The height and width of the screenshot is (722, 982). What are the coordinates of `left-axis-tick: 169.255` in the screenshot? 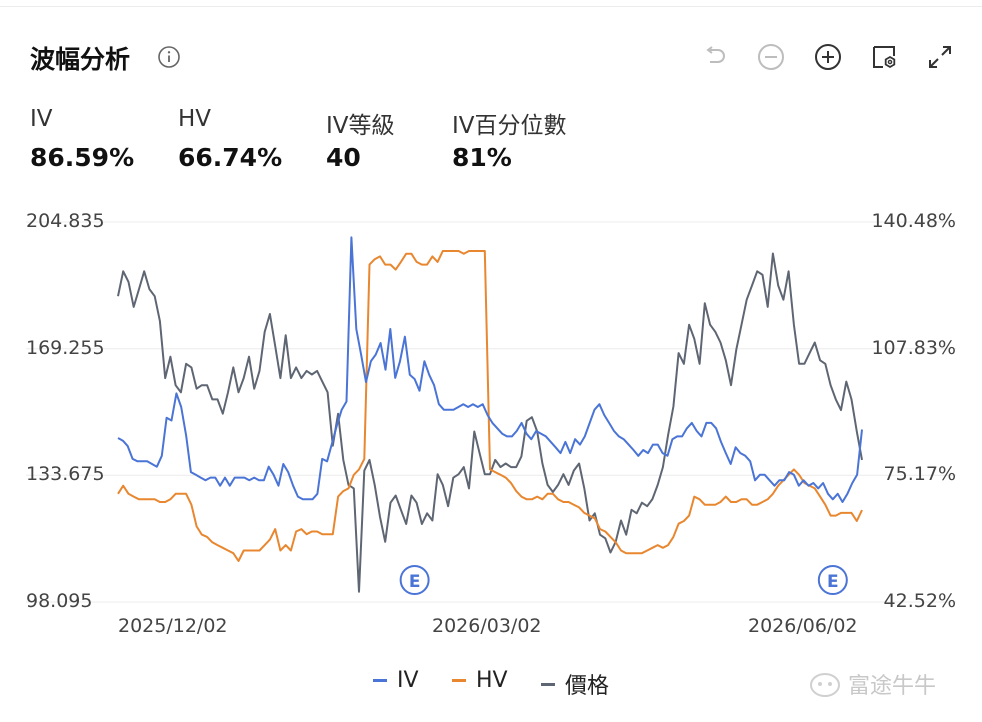 It's located at (65, 348).